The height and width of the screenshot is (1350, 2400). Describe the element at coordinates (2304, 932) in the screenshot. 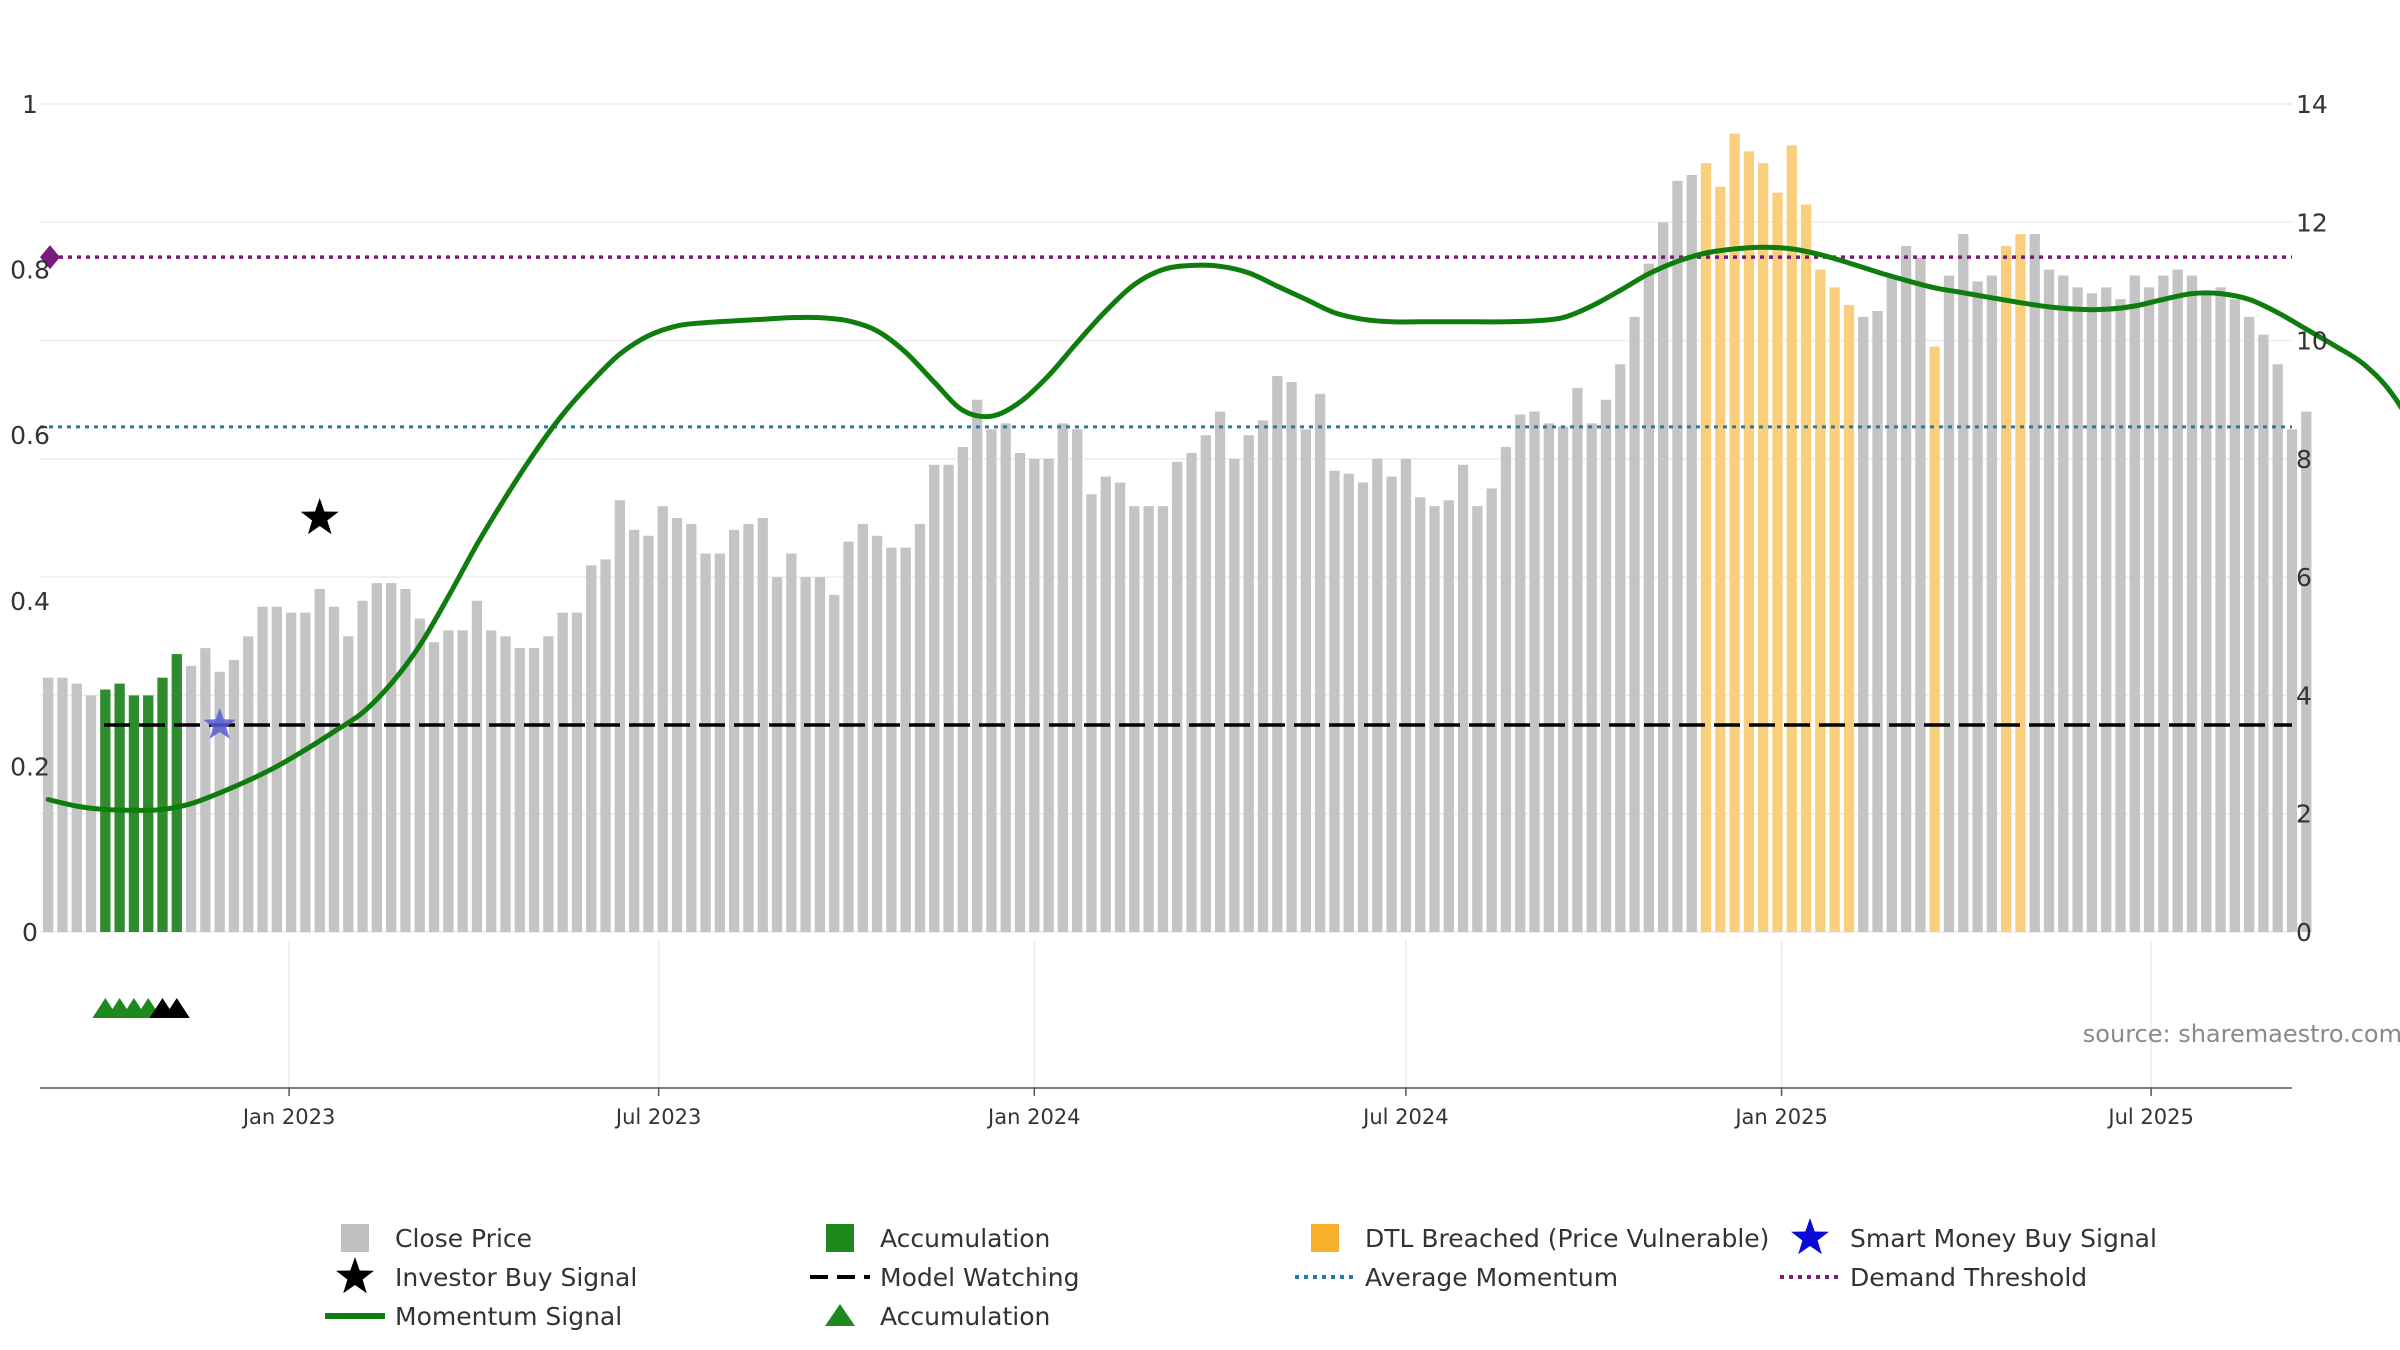

I see `right-axis-tick: 0` at that location.